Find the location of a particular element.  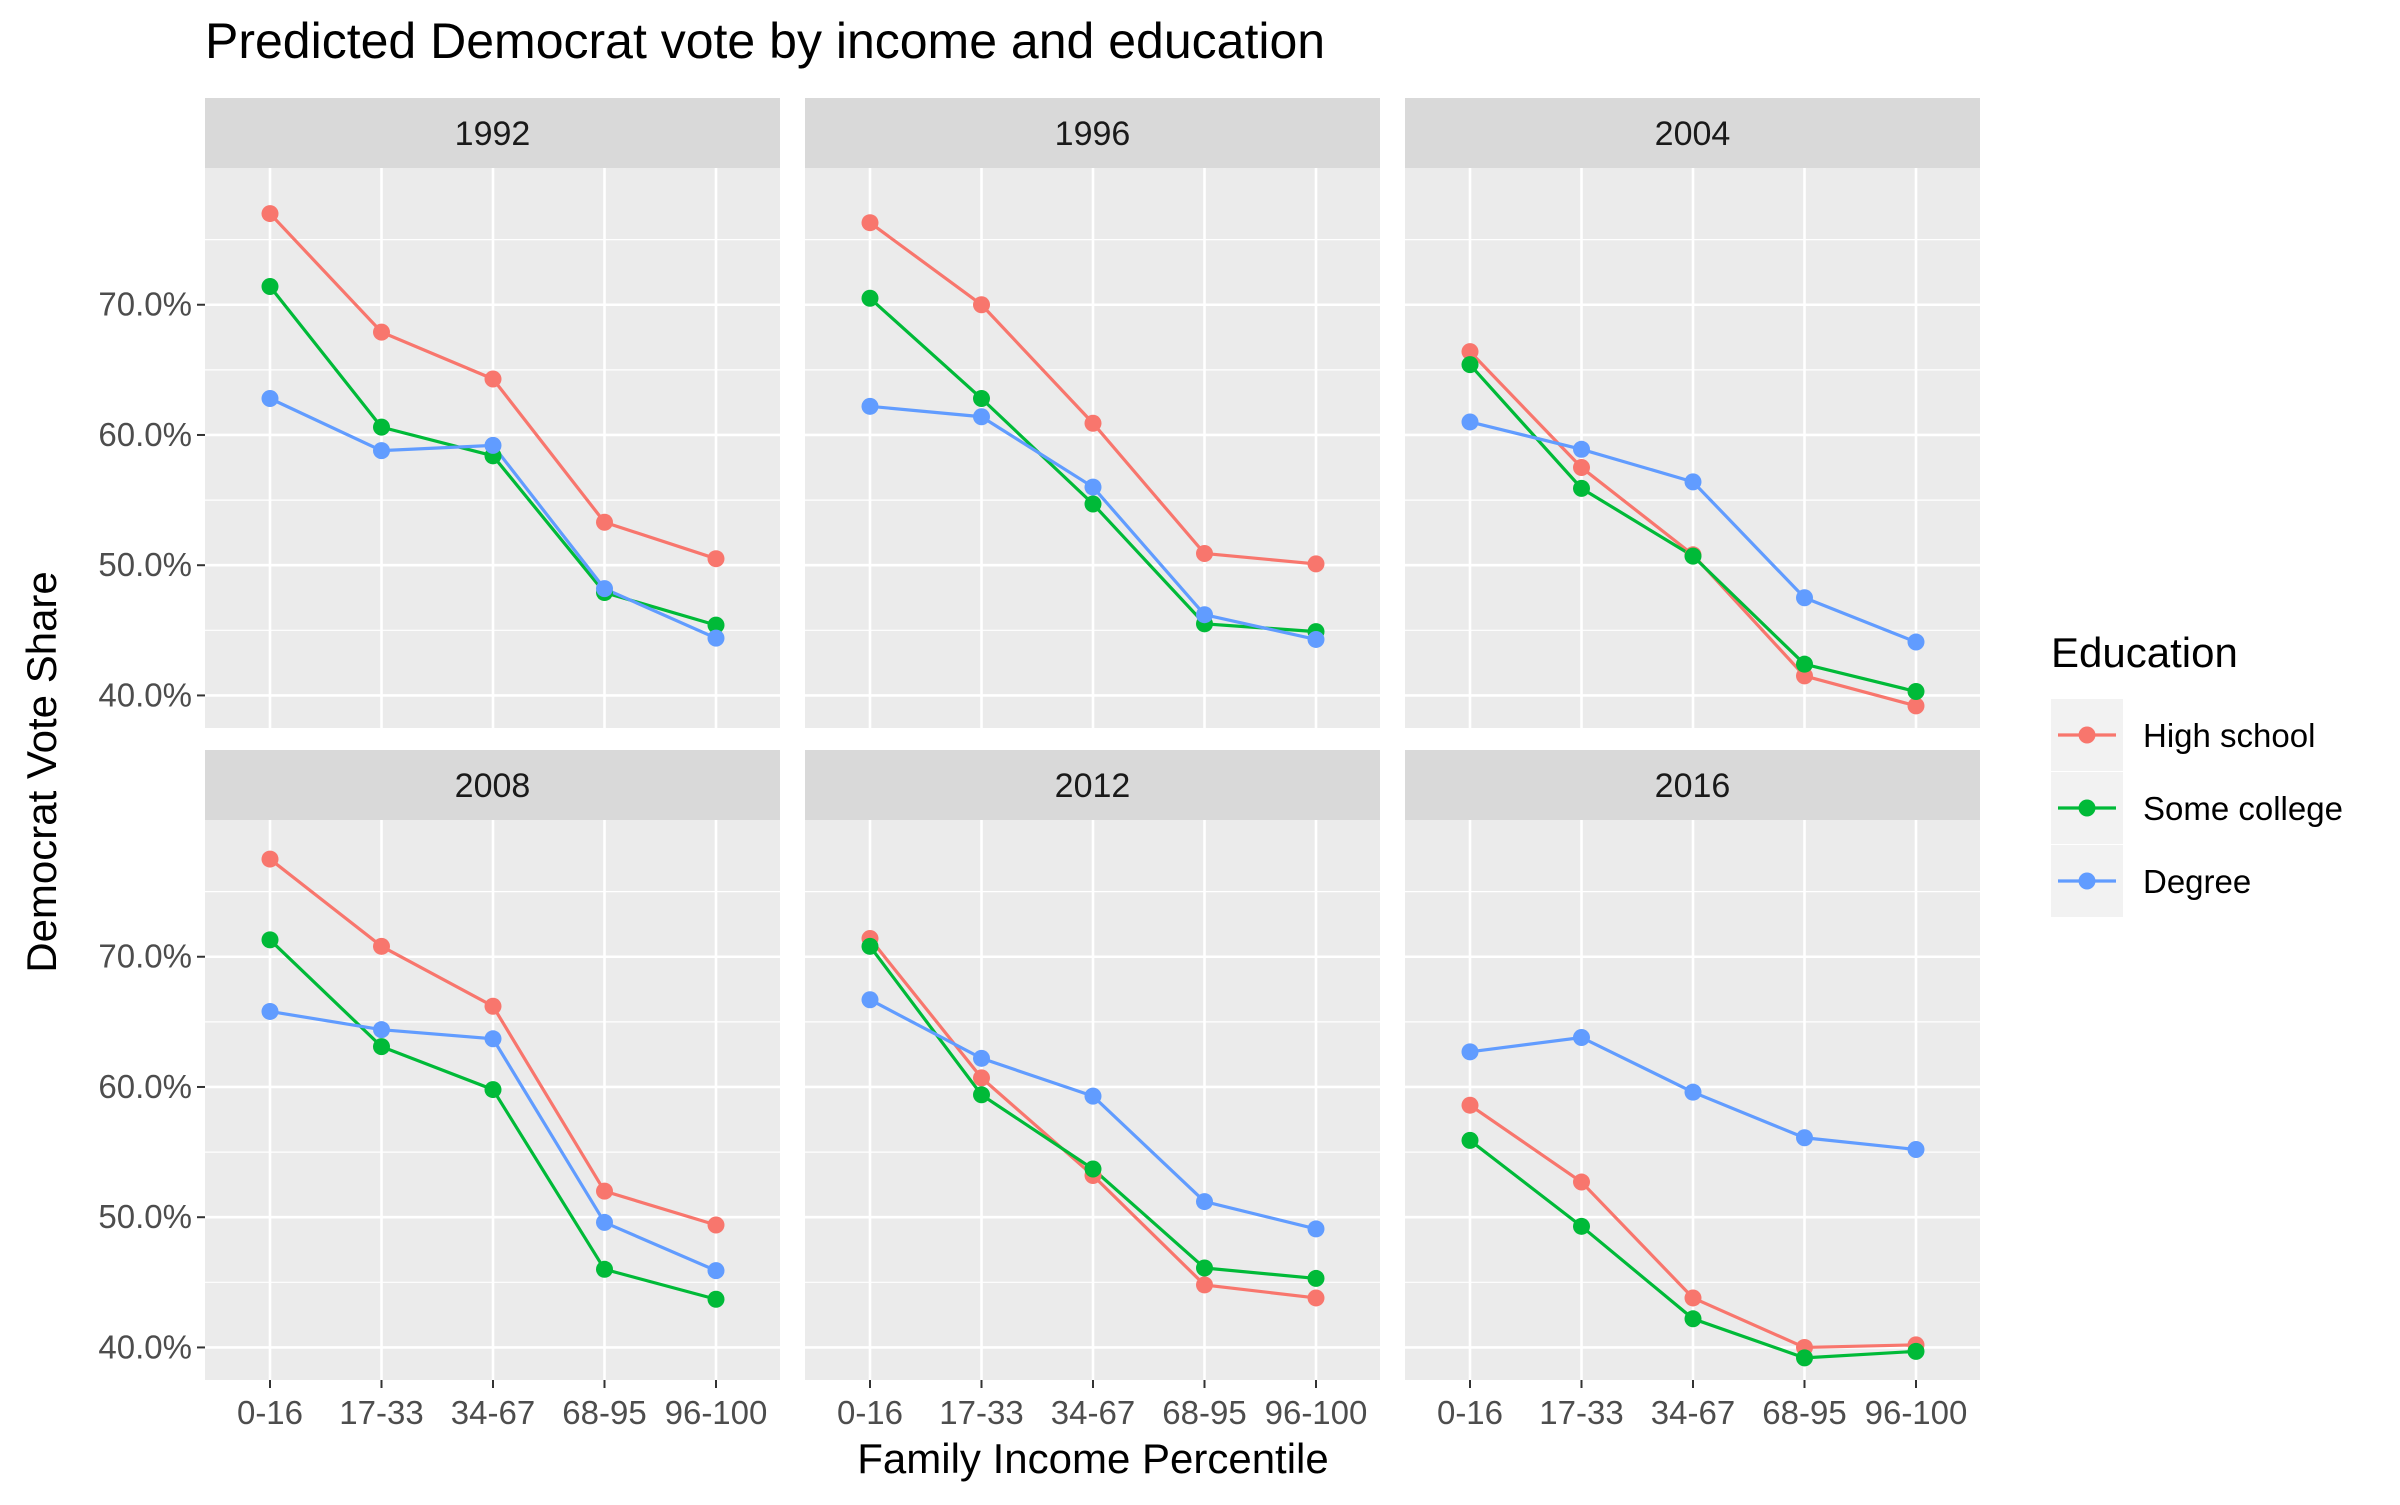

x-axis-title: Family Income Percentile is located at coordinates (1093, 1458).